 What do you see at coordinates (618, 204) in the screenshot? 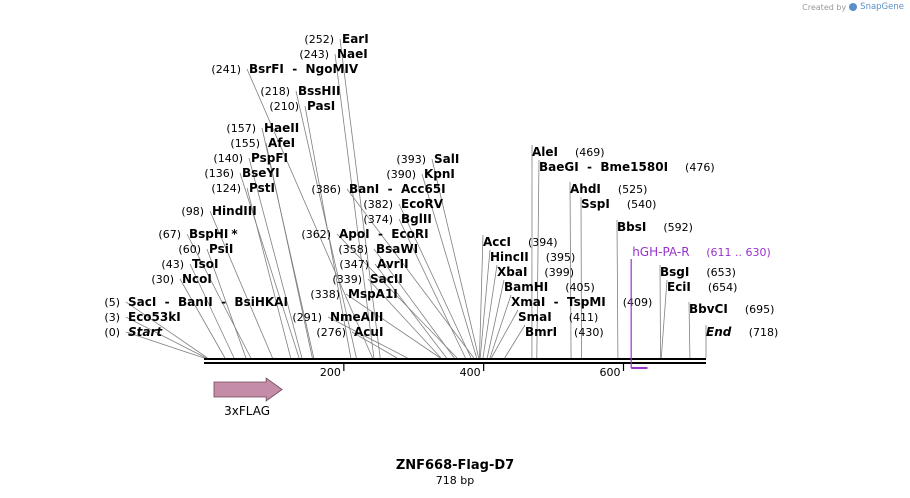
I see `site-sspi: SspI (540)` at bounding box center [618, 204].